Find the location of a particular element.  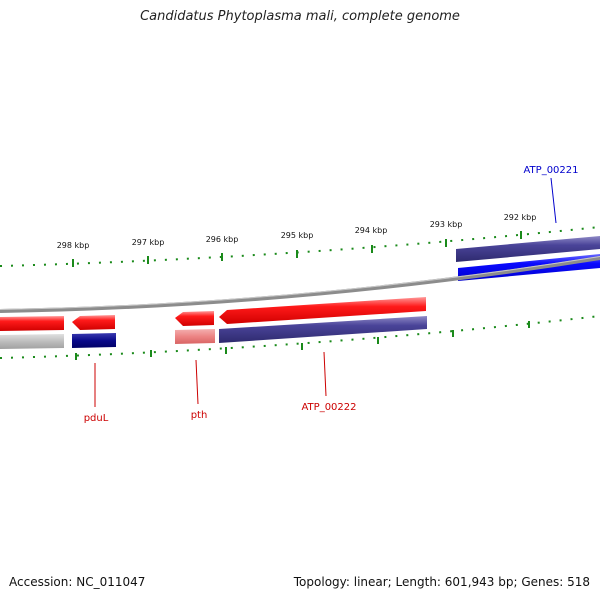

tick-label: 297 kbp is located at coordinates (148, 242).